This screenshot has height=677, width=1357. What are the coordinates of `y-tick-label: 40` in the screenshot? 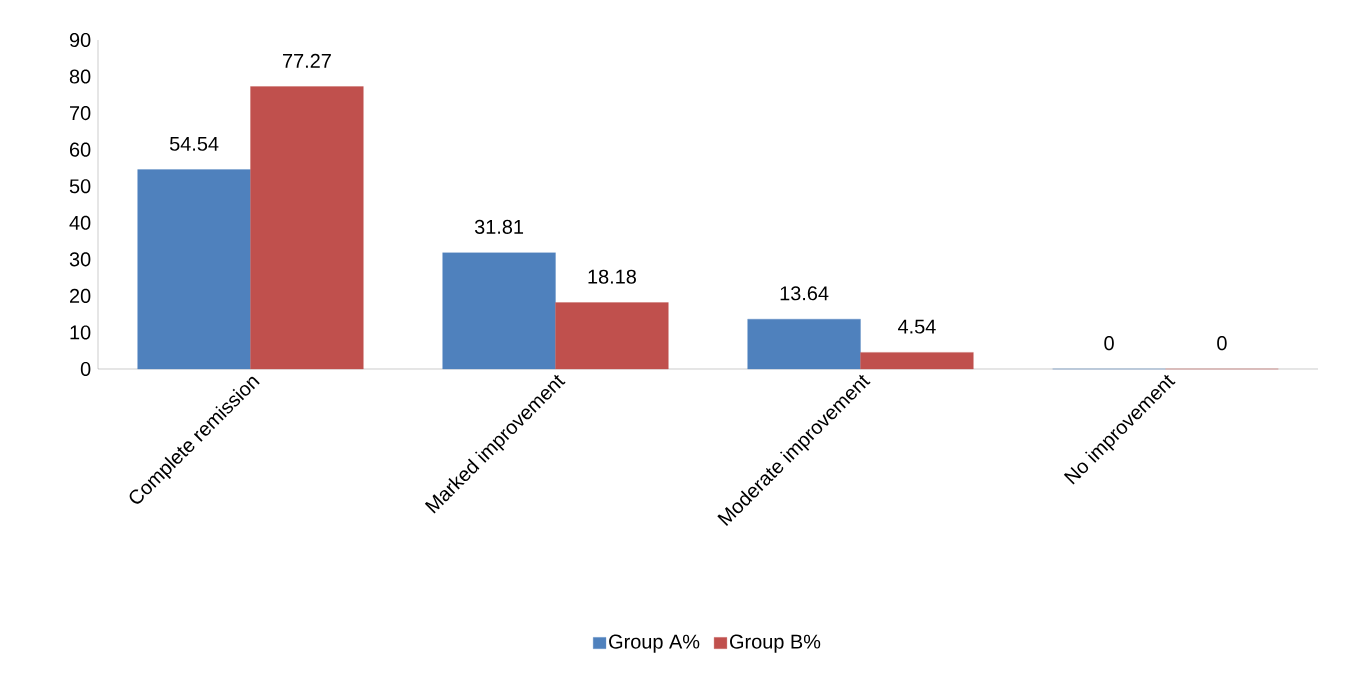 It's located at (80, 222).